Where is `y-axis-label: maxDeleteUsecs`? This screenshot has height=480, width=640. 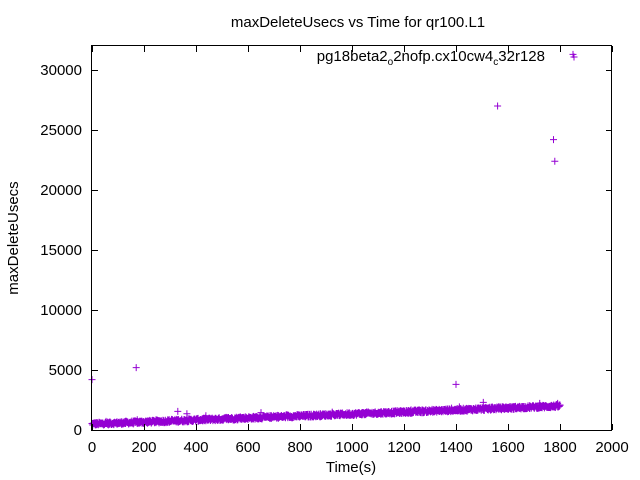 y-axis-label: maxDeleteUsecs is located at coordinates (13, 237).